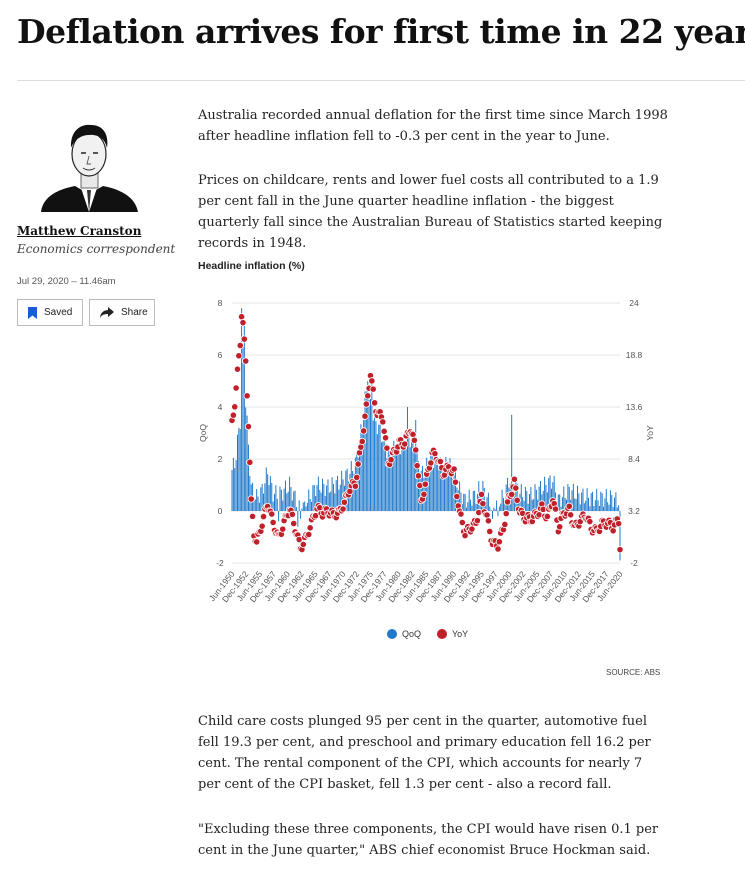 This screenshot has width=745, height=876. I want to click on y-right-label: YoY, so click(650, 433).